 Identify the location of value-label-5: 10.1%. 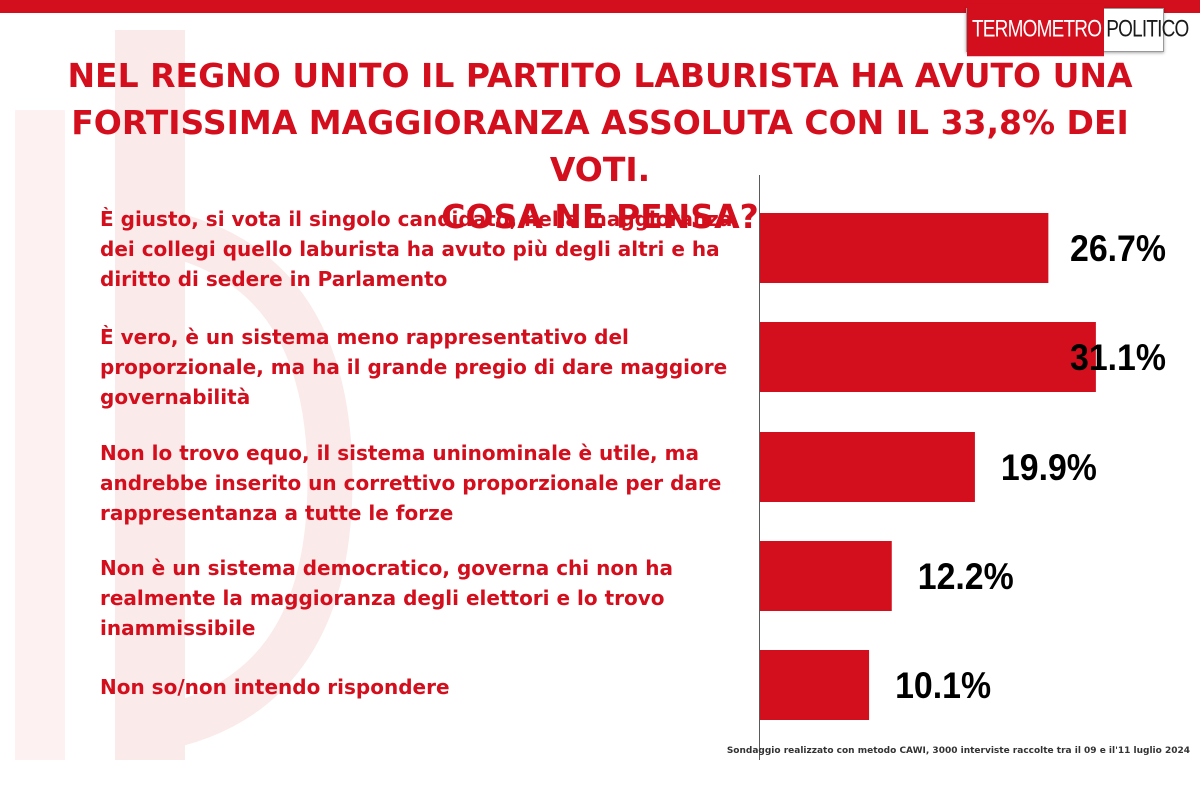
(943, 685).